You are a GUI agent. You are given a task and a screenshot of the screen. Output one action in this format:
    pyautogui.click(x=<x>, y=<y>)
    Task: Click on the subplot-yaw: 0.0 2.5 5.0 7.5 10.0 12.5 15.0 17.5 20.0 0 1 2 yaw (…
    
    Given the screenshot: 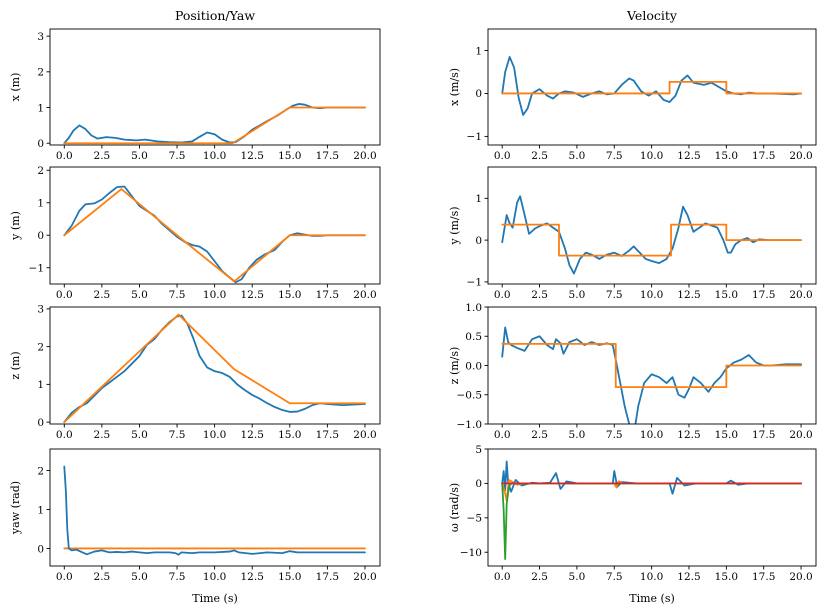 What is the action you would take?
    pyautogui.click(x=195, y=526)
    